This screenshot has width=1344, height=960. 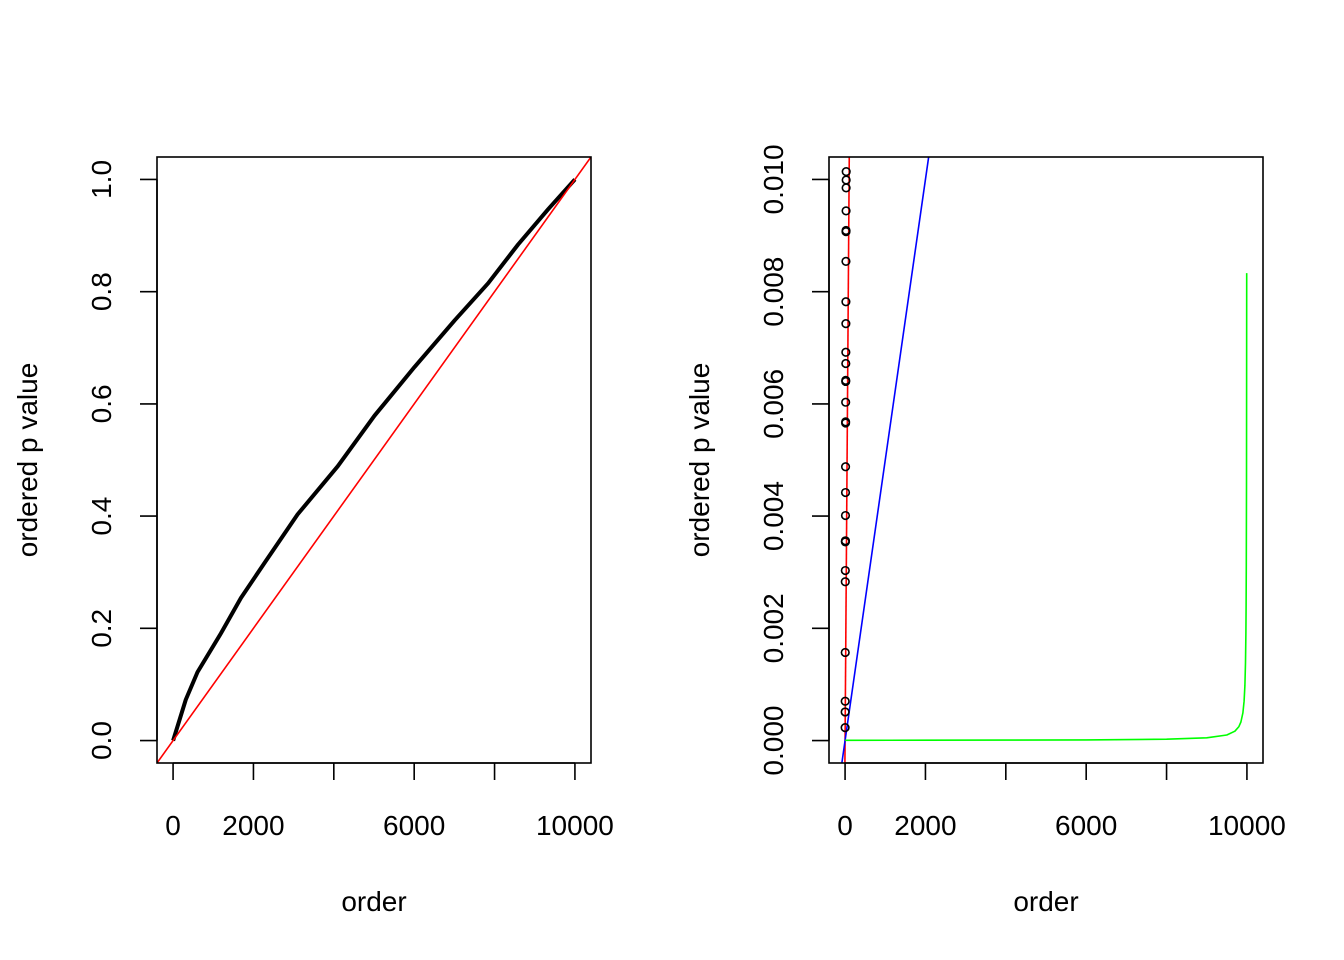 I want to click on y-tick-label: 0.000, so click(x=773, y=741).